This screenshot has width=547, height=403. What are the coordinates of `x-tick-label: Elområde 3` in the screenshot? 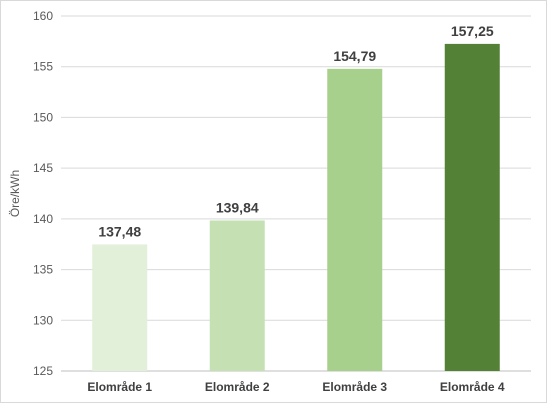 It's located at (354, 387).